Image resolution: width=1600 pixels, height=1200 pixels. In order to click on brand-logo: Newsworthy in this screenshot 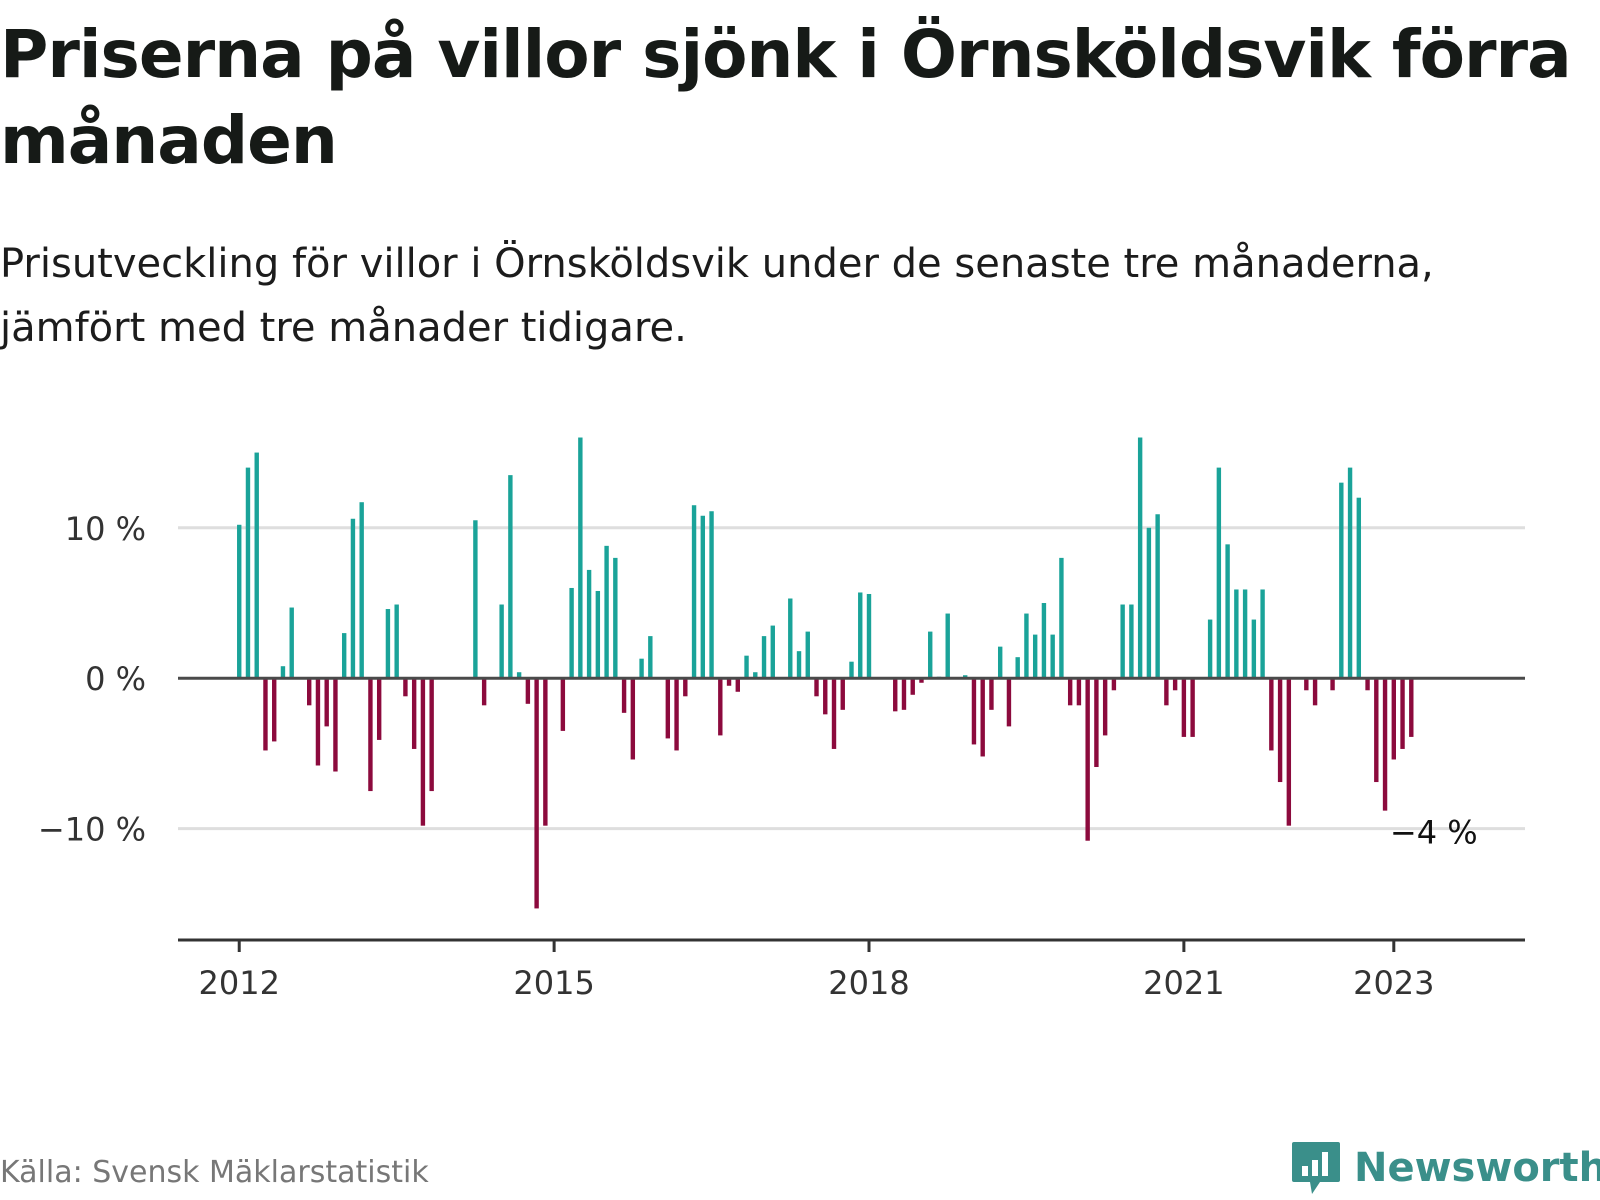, I will do `click(1445, 1168)`.